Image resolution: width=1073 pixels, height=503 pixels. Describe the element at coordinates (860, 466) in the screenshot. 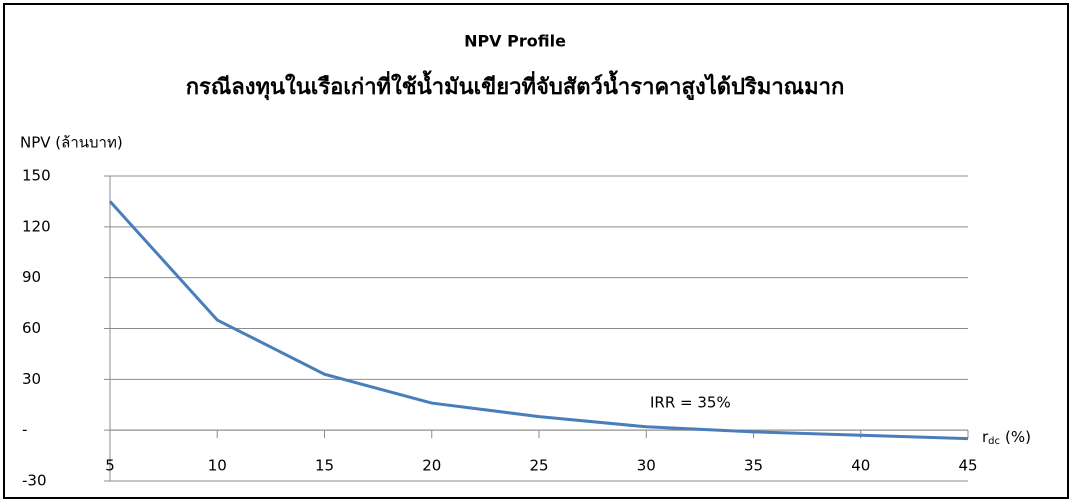

I see `x-tick-label: 40` at that location.